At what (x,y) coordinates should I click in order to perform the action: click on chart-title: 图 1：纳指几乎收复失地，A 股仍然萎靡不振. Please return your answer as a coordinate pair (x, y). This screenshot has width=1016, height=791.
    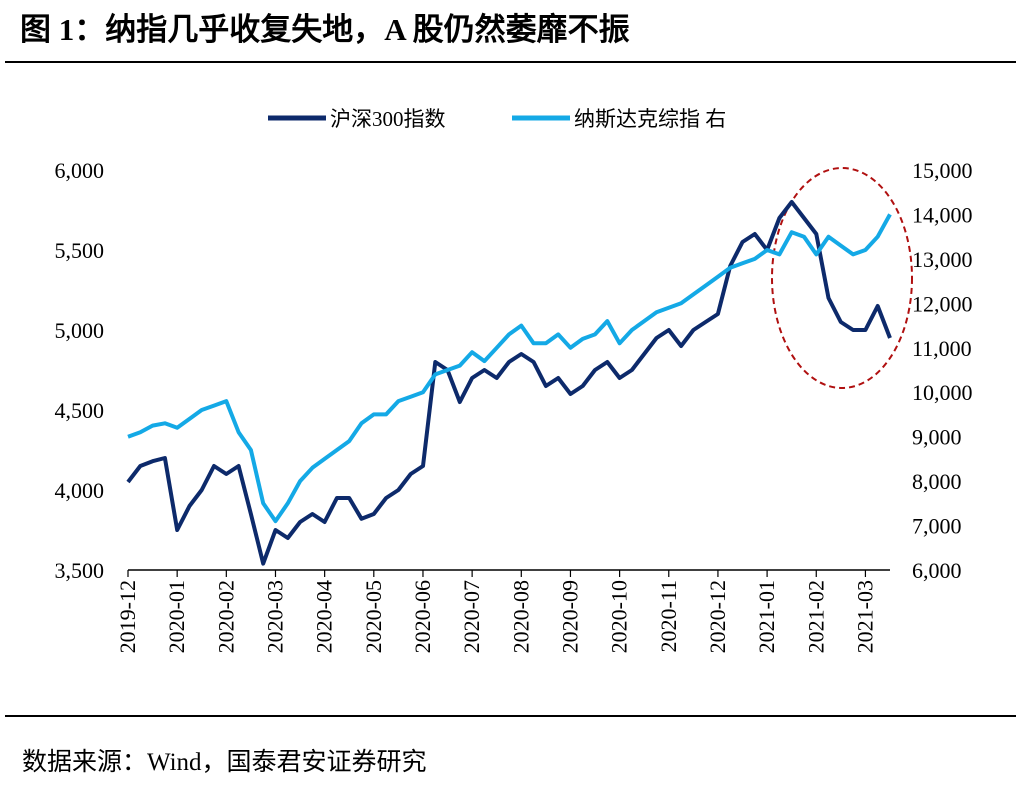
    Looking at the image, I should click on (325, 29).